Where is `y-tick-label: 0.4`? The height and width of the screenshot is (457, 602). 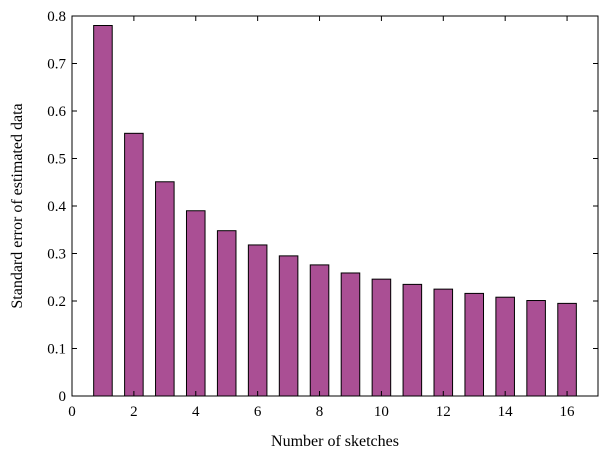 y-tick-label: 0.4 is located at coordinates (56, 207).